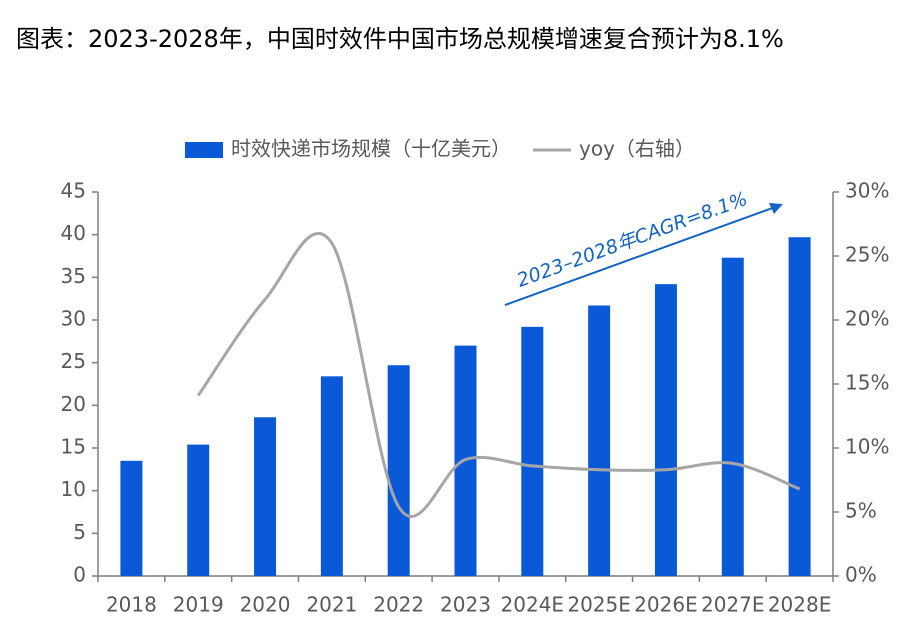 The height and width of the screenshot is (636, 924). What do you see at coordinates (867, 191) in the screenshot?
I see `y2-tick-label: 30%` at bounding box center [867, 191].